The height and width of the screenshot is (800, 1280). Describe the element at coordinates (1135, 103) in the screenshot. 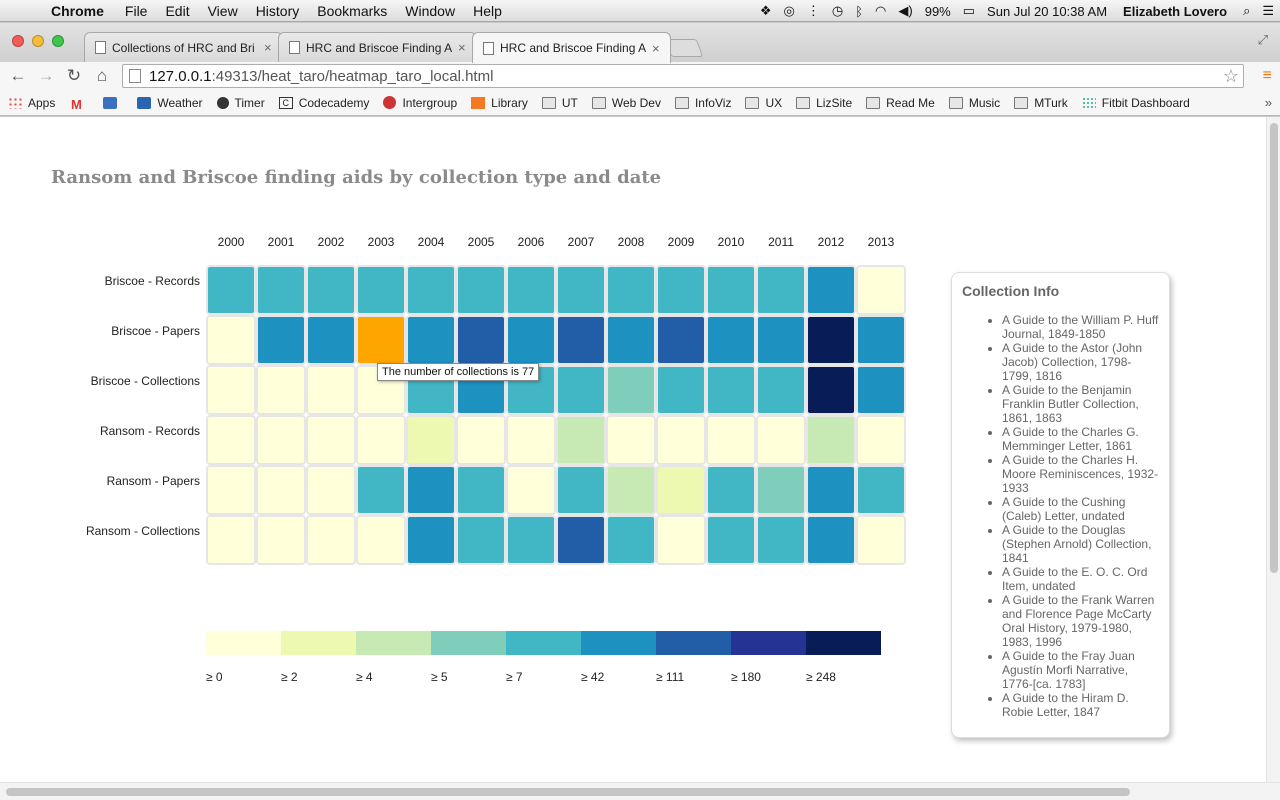

I see `bookmark-fitbit-dashboard: Fitbit Dashboard` at that location.